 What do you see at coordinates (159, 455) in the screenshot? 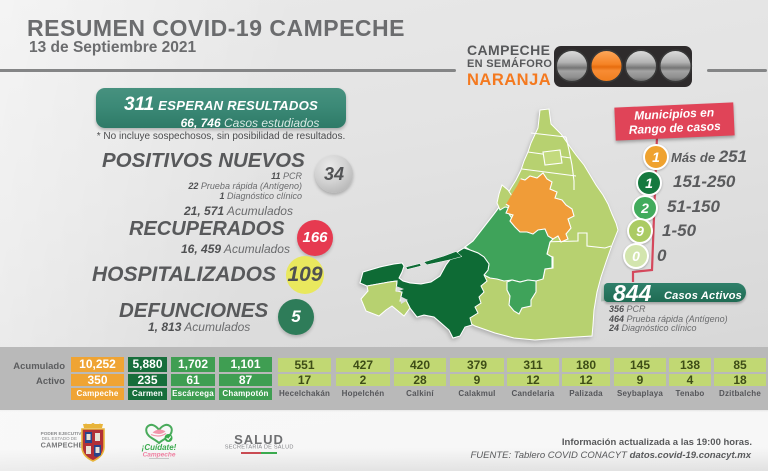
I see `svg-text: Campeche` at bounding box center [159, 455].